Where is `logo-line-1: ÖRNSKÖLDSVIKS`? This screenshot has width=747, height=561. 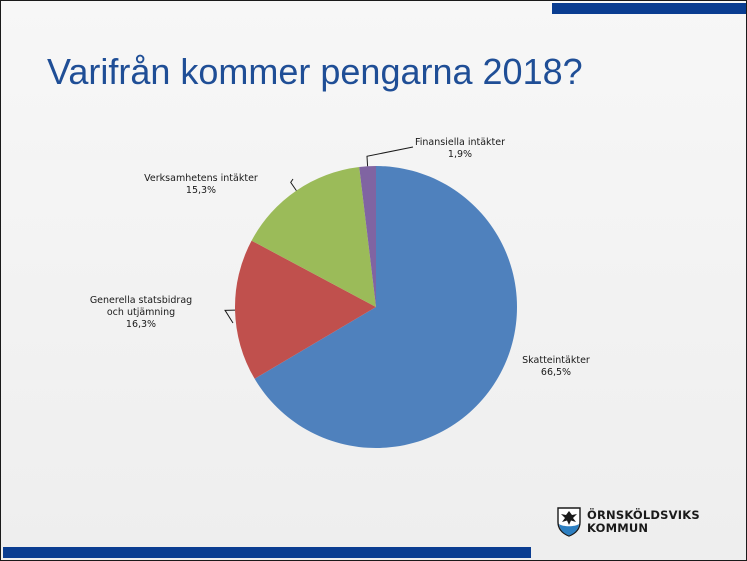 logo-line-1: ÖRNSKÖLDSVIKS is located at coordinates (643, 515).